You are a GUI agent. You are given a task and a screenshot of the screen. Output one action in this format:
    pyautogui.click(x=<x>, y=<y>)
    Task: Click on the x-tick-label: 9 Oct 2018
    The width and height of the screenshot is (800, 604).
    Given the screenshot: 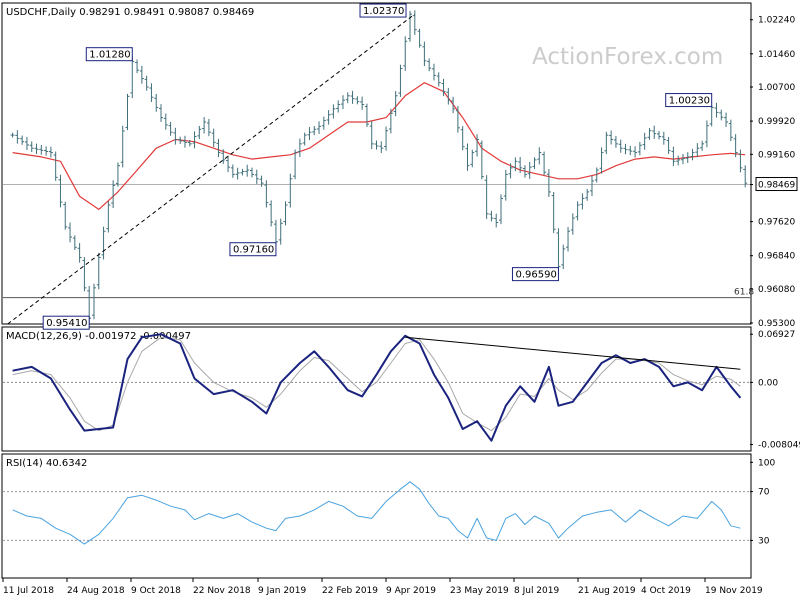 What is the action you would take?
    pyautogui.click(x=156, y=591)
    